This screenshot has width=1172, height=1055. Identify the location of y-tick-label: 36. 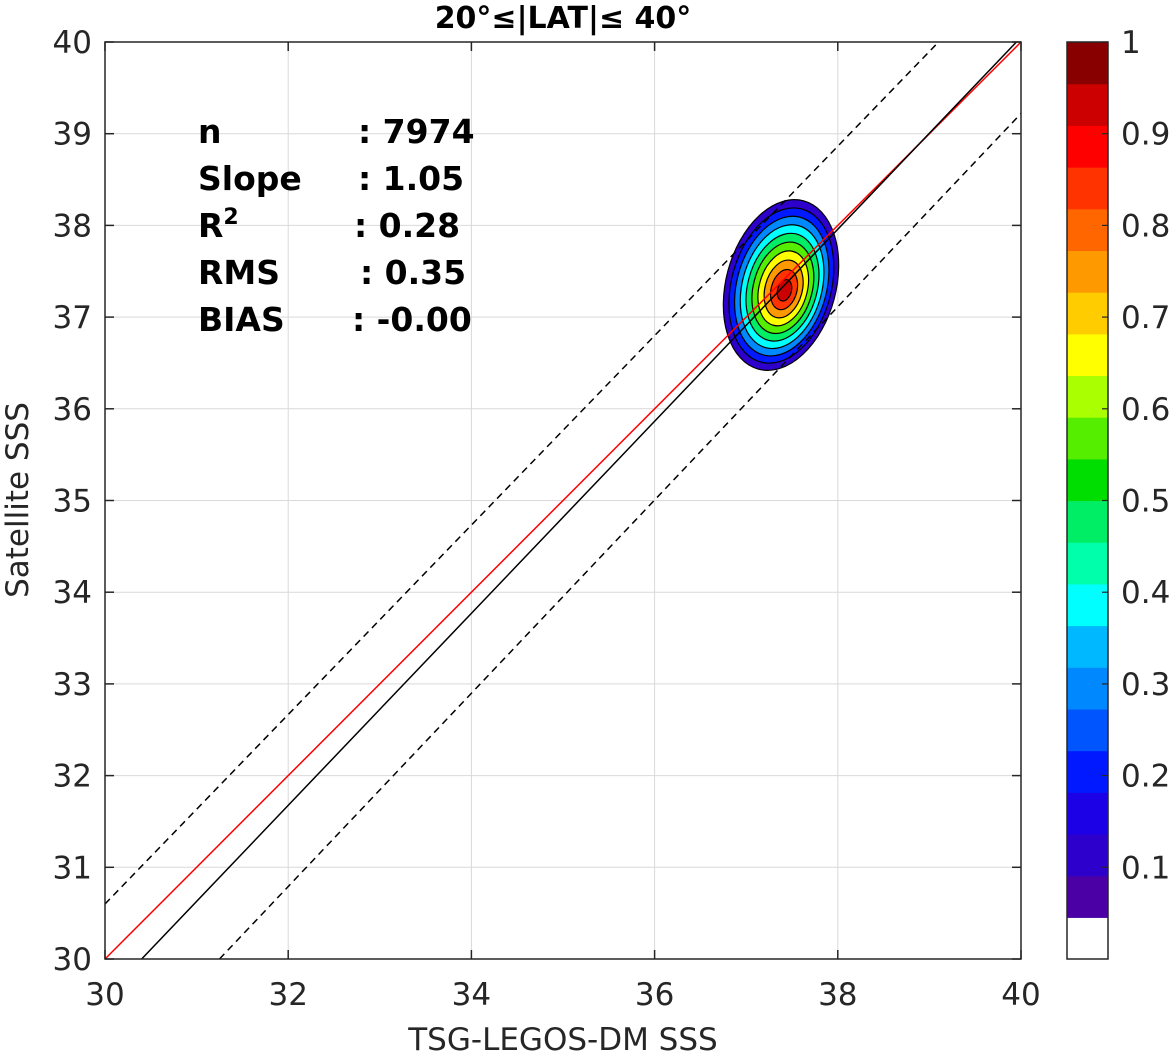
(72, 410).